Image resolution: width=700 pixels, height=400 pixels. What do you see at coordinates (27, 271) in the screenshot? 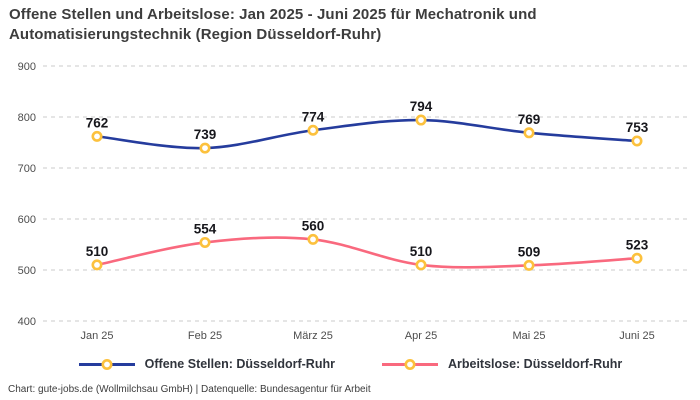
I see `y-axis-tick-label: 500` at bounding box center [27, 271].